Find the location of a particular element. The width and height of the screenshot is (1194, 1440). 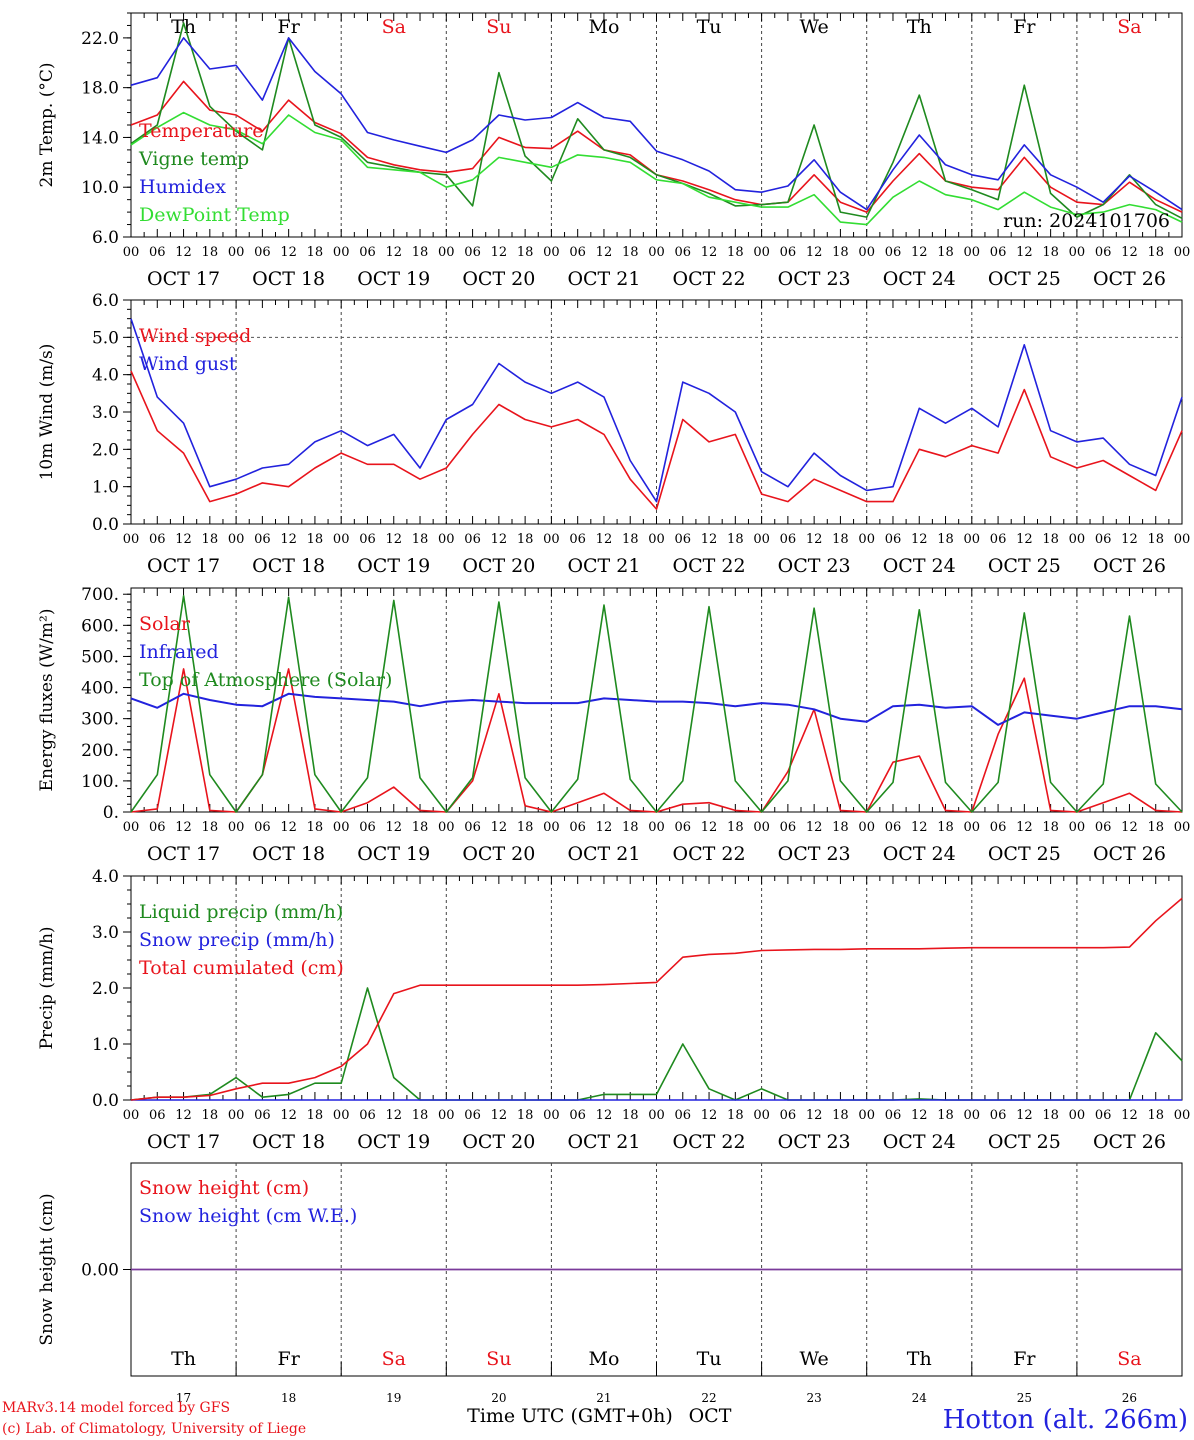

legend-entry: Snow precip (mm/h) is located at coordinates (237, 940).